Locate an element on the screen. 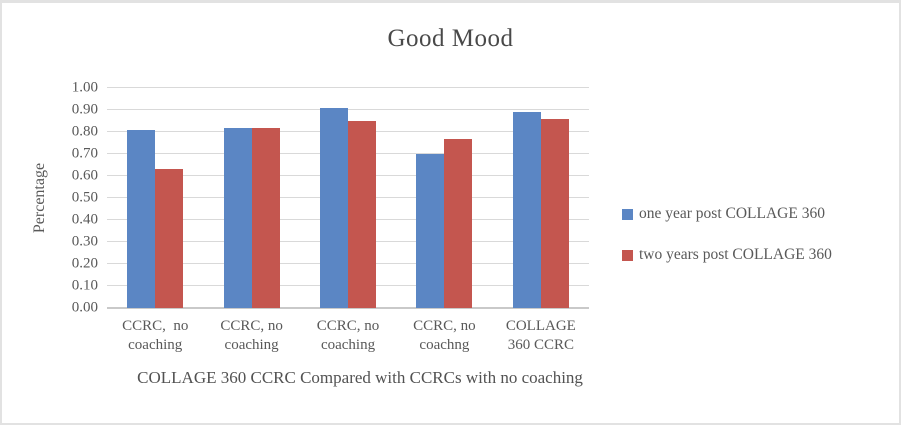 The image size is (901, 425). category-label: CCRC, no coachng is located at coordinates (444, 336).